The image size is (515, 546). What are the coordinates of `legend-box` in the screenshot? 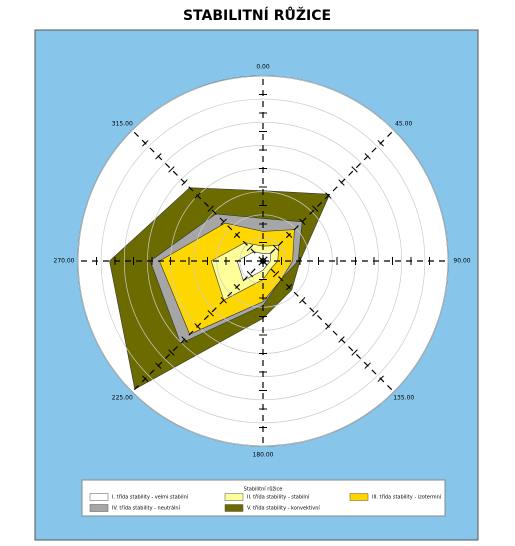 It's located at (263, 498).